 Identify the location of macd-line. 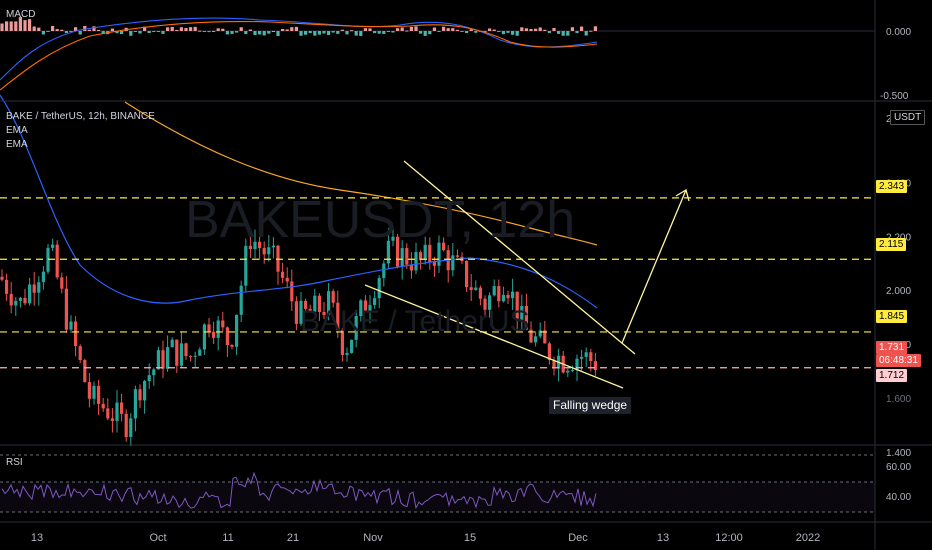
(299, 49).